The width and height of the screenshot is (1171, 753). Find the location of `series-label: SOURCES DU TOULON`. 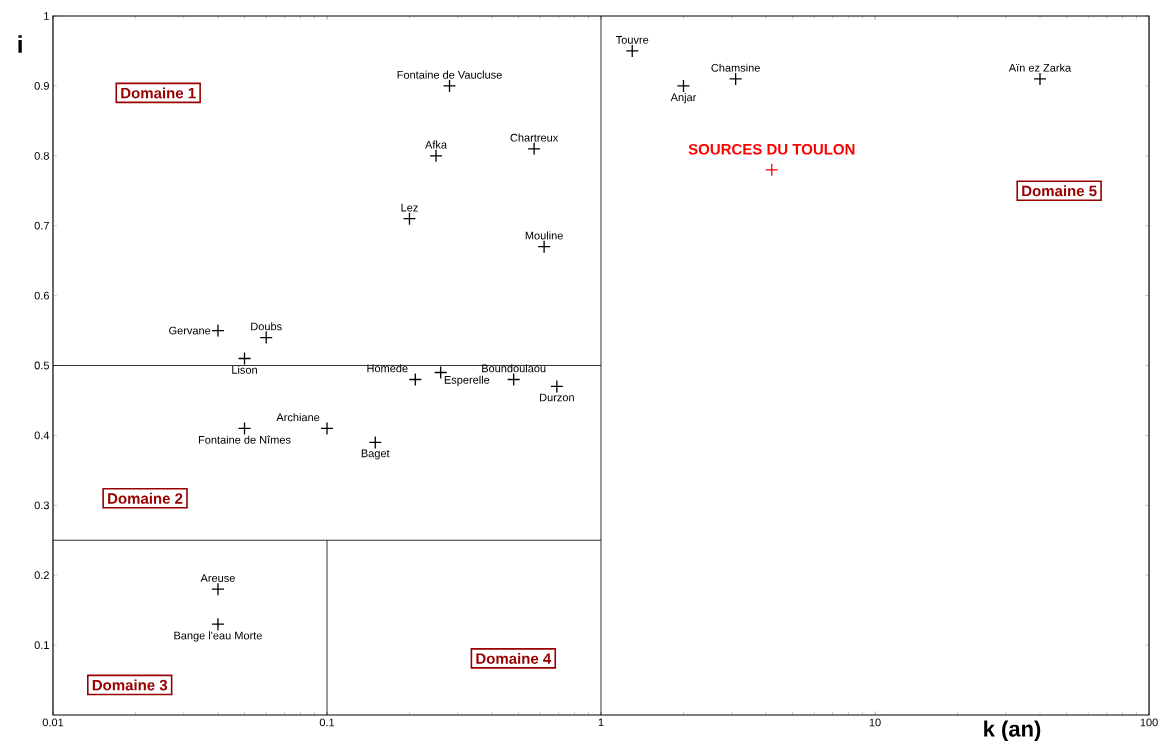

series-label: SOURCES DU TOULON is located at coordinates (771, 149).